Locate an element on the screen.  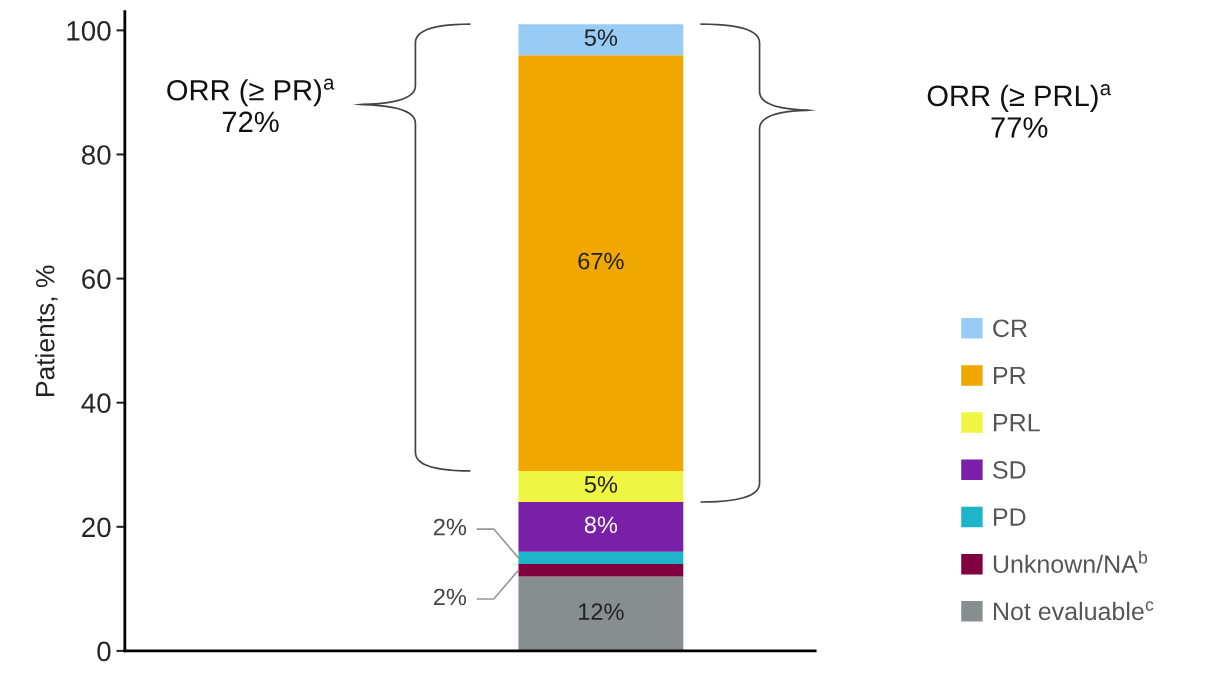
data-label: 8% is located at coordinates (601, 525).